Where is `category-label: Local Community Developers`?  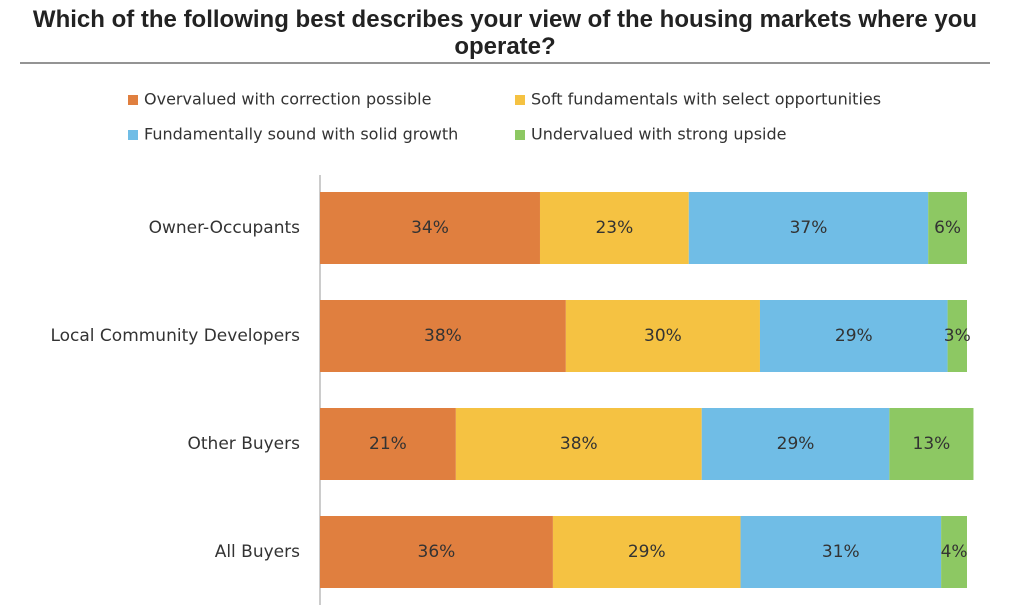 category-label: Local Community Developers is located at coordinates (175, 336).